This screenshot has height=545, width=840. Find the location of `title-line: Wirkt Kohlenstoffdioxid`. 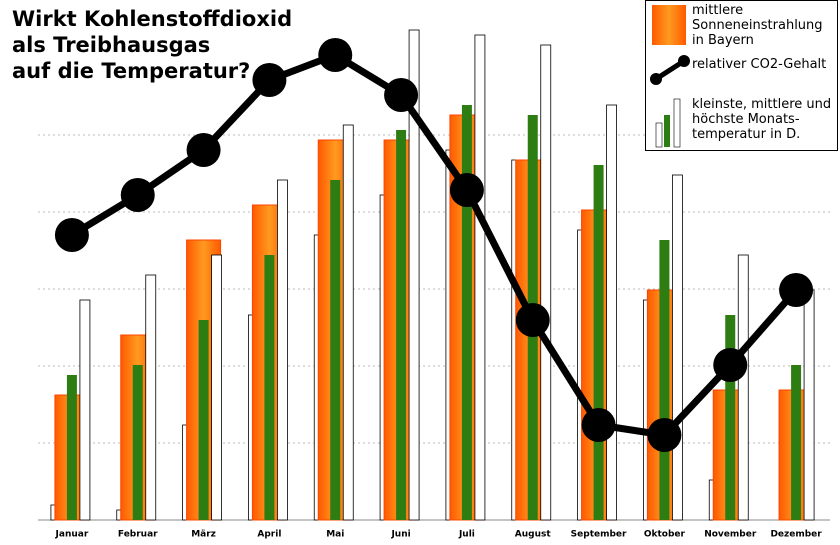

title-line: Wirkt Kohlenstoffdioxid is located at coordinates (152, 19).